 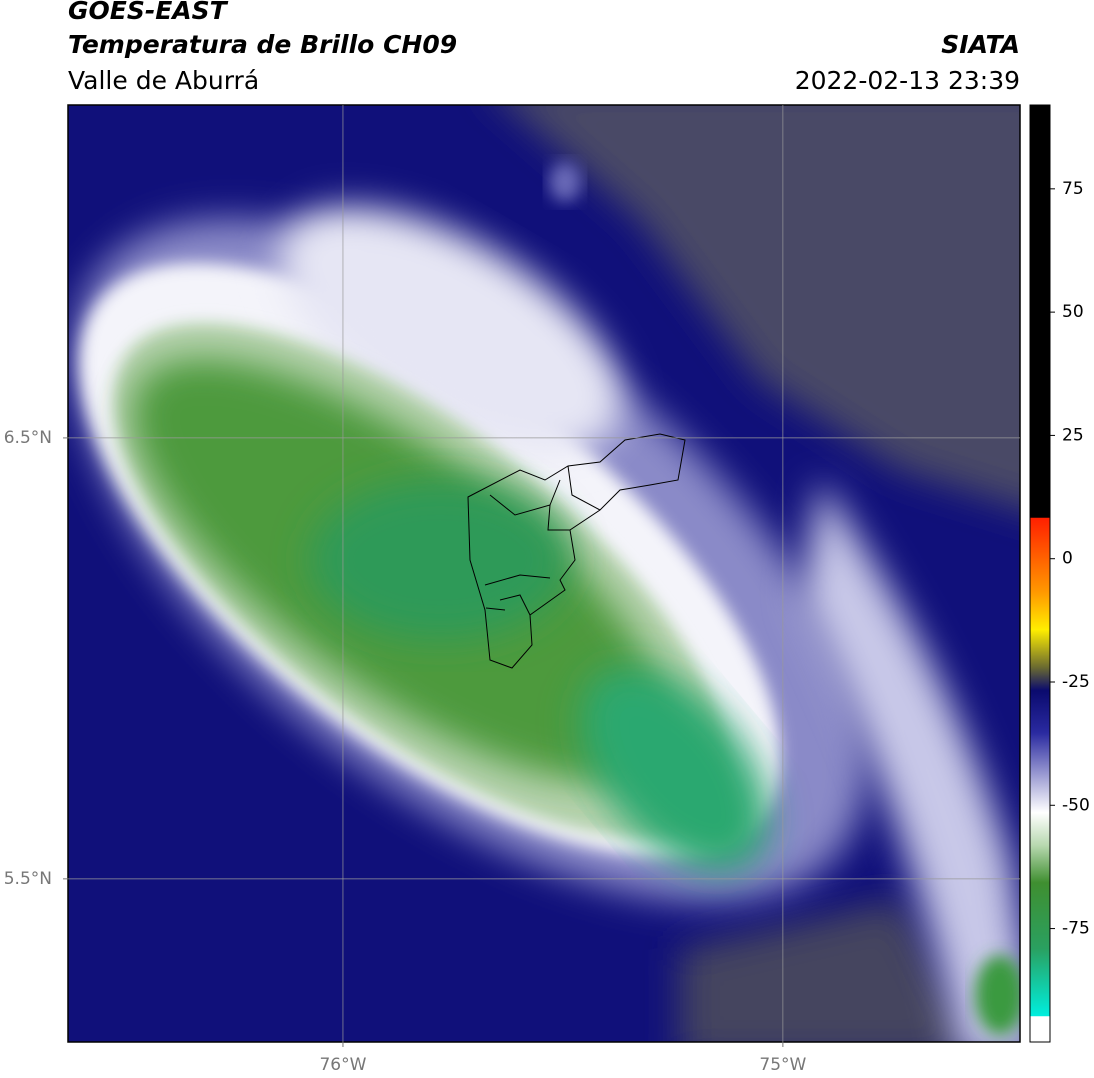 I want to click on colorbar-tick-label: 50, so click(x=1073, y=312).